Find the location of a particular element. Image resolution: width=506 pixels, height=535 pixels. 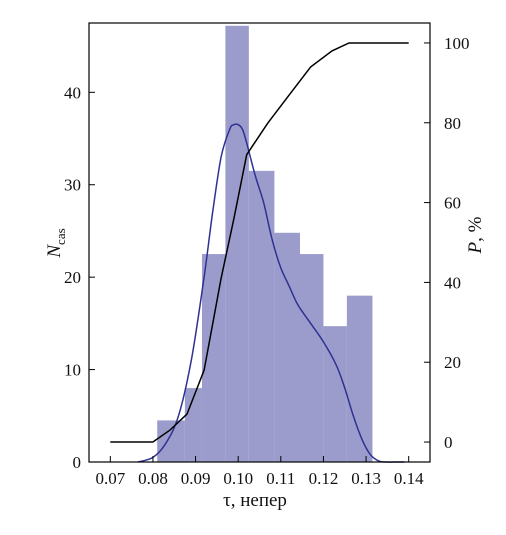

x-tick-label-5: 0.11 is located at coordinates (280, 478).